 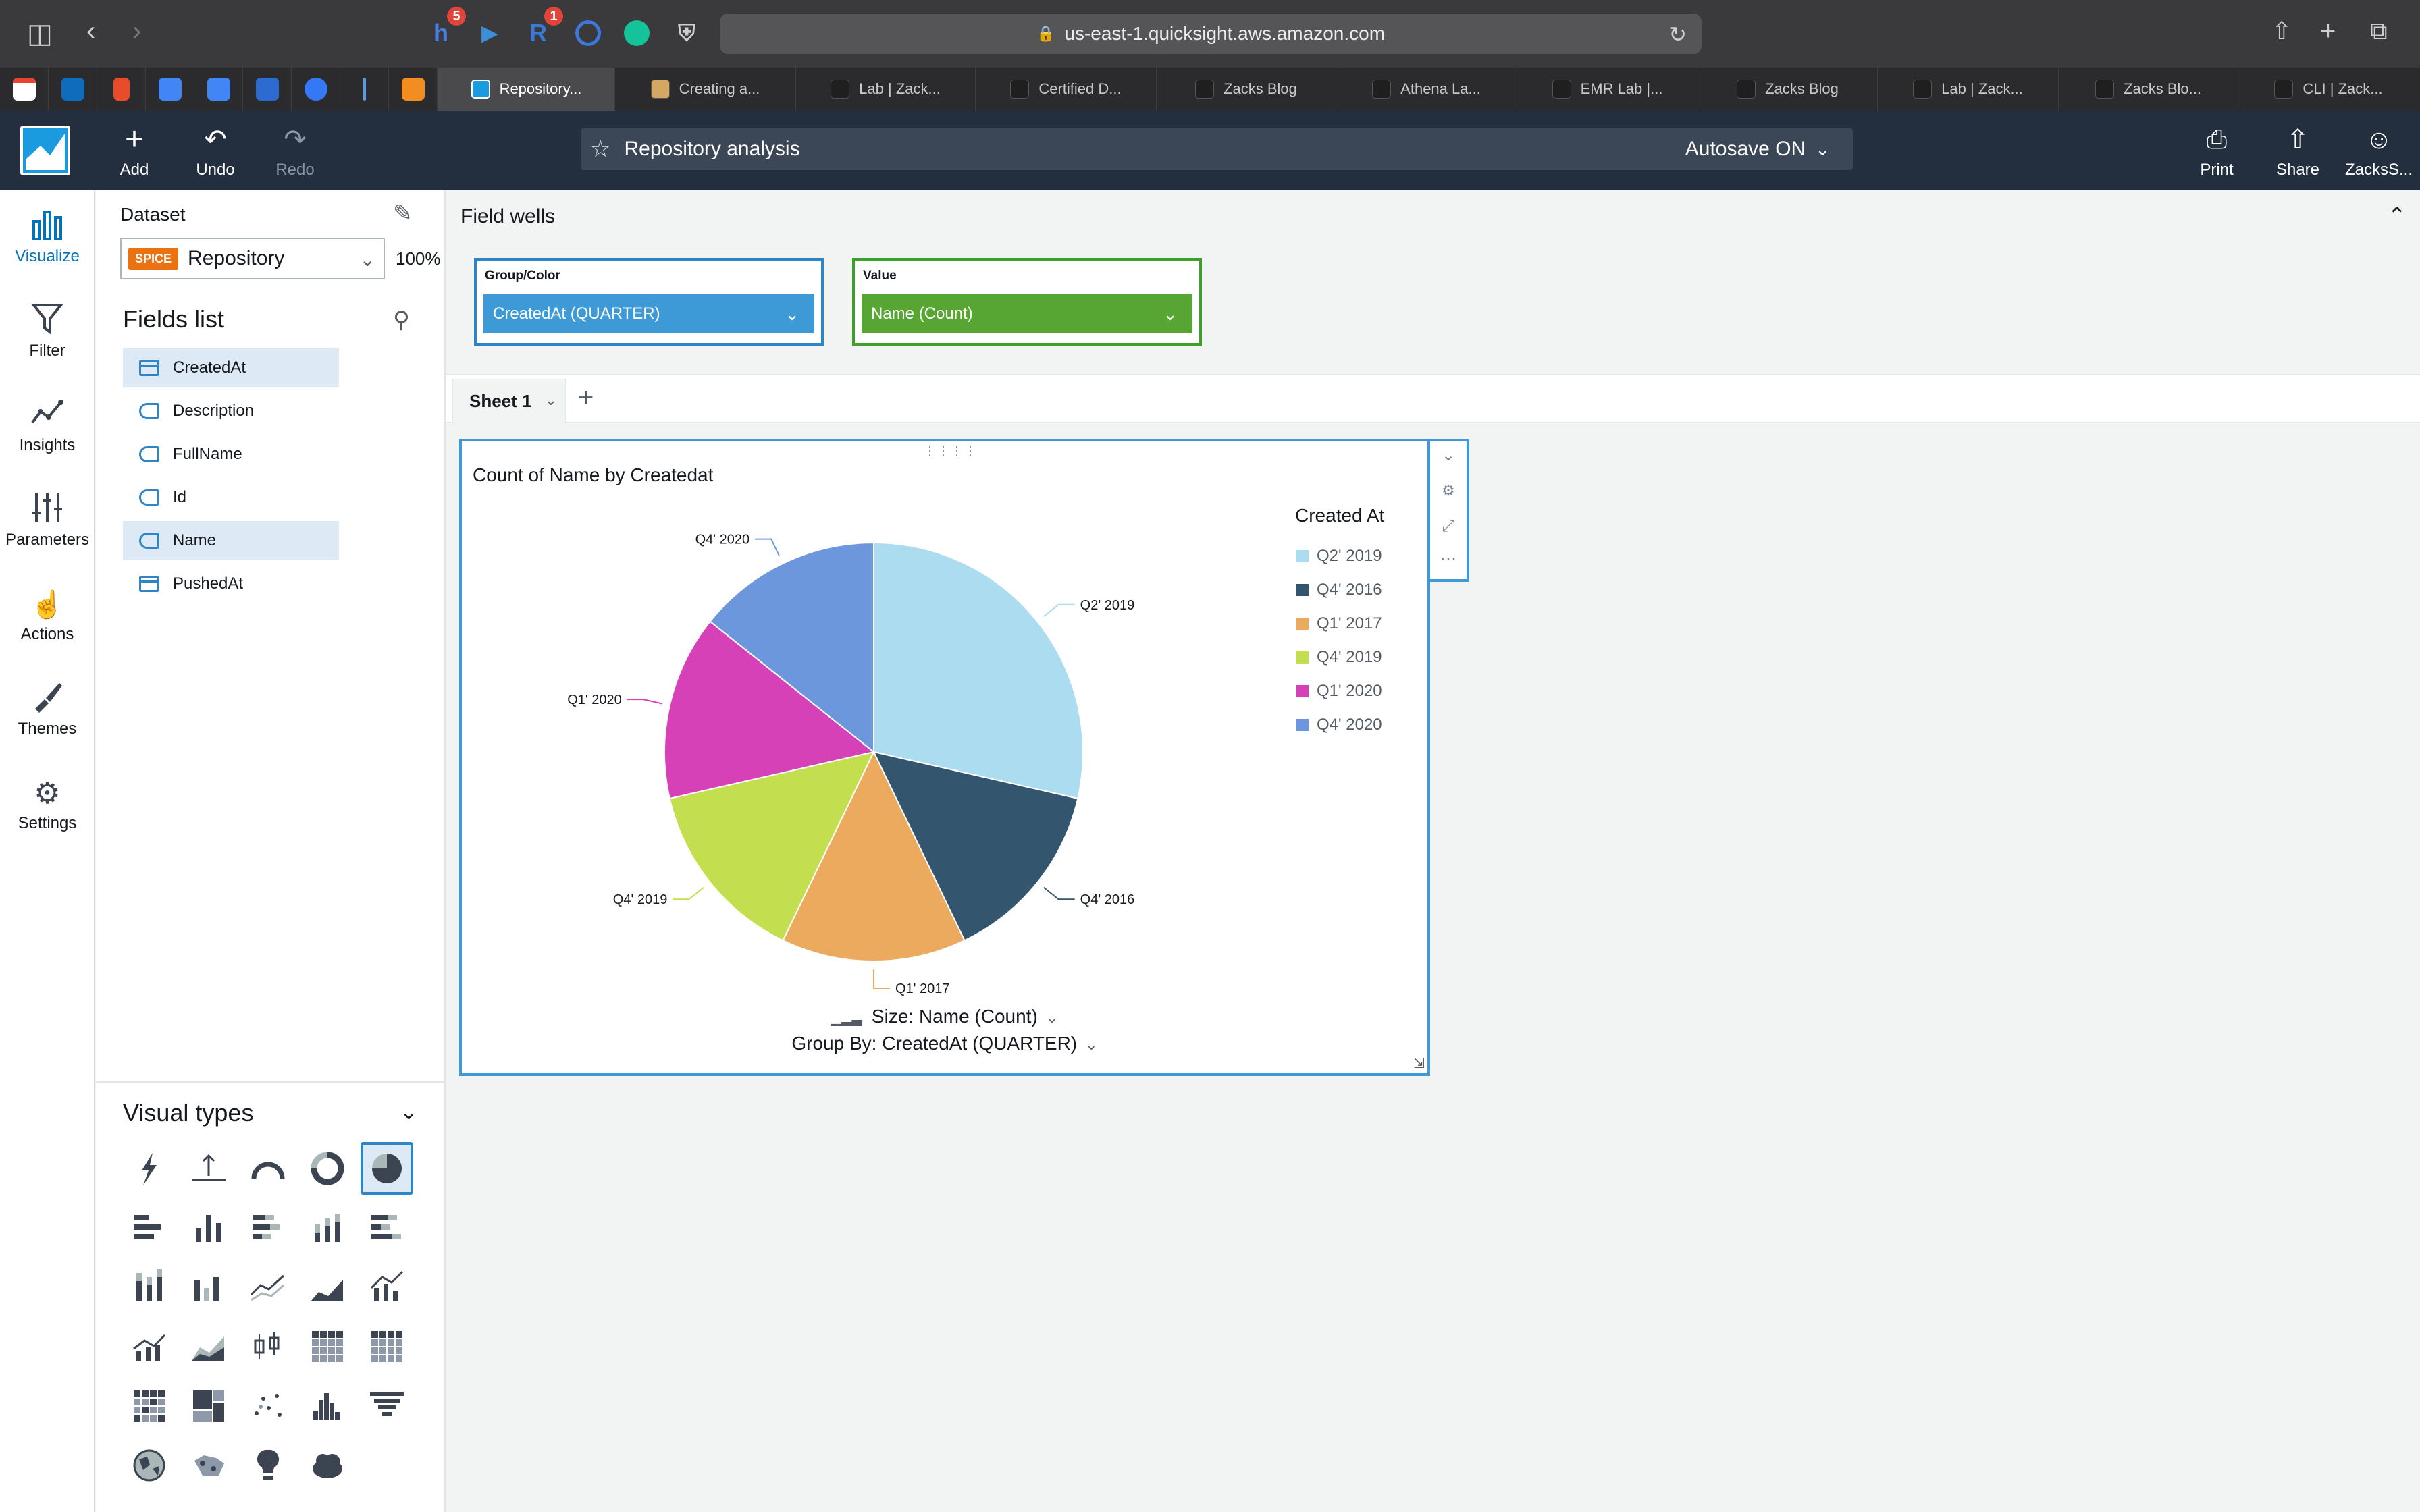 What do you see at coordinates (47, 614) in the screenshot?
I see `rail-actions: ☝ Actions` at bounding box center [47, 614].